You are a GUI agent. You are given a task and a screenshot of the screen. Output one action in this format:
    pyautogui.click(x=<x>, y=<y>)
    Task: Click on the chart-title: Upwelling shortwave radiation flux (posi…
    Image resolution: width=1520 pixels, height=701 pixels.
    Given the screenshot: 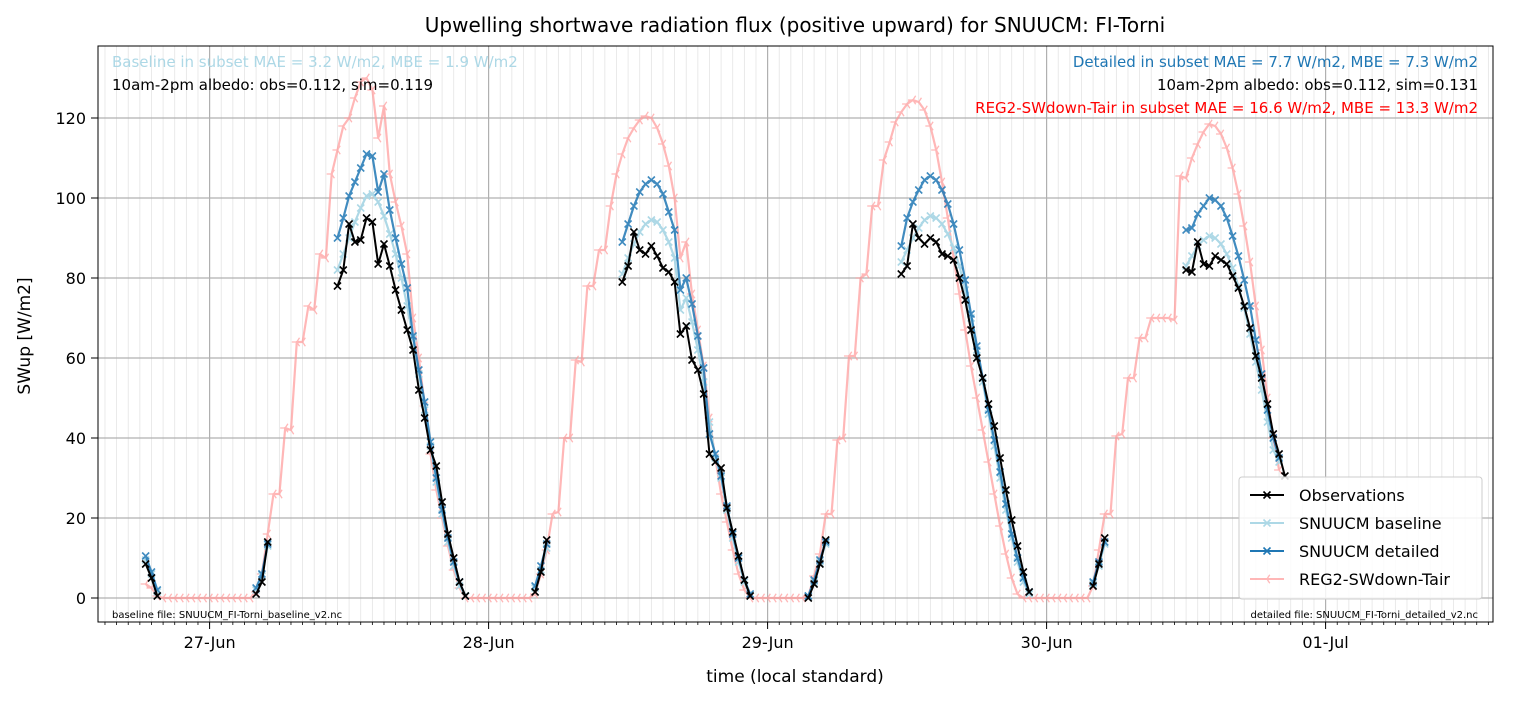 What is the action you would take?
    pyautogui.click(x=795, y=25)
    